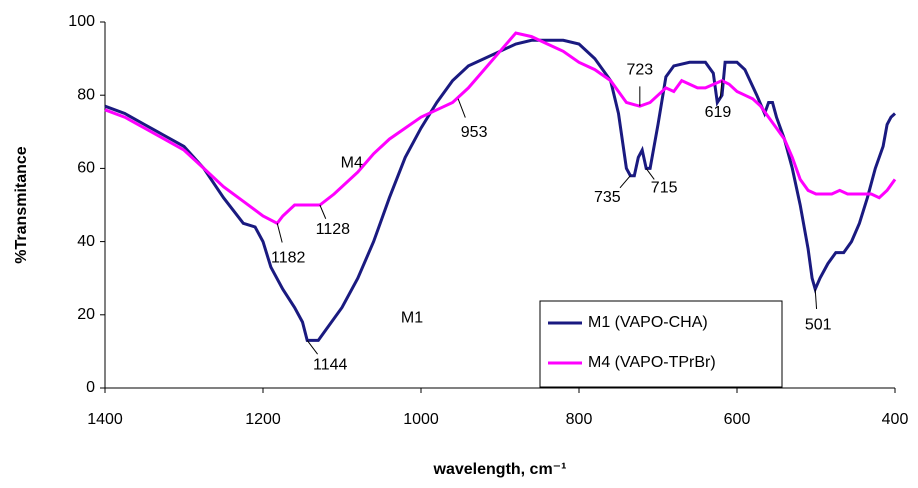 The height and width of the screenshot is (488, 918). Describe the element at coordinates (86, 94) in the screenshot. I see `y-tick-label: 80` at that location.